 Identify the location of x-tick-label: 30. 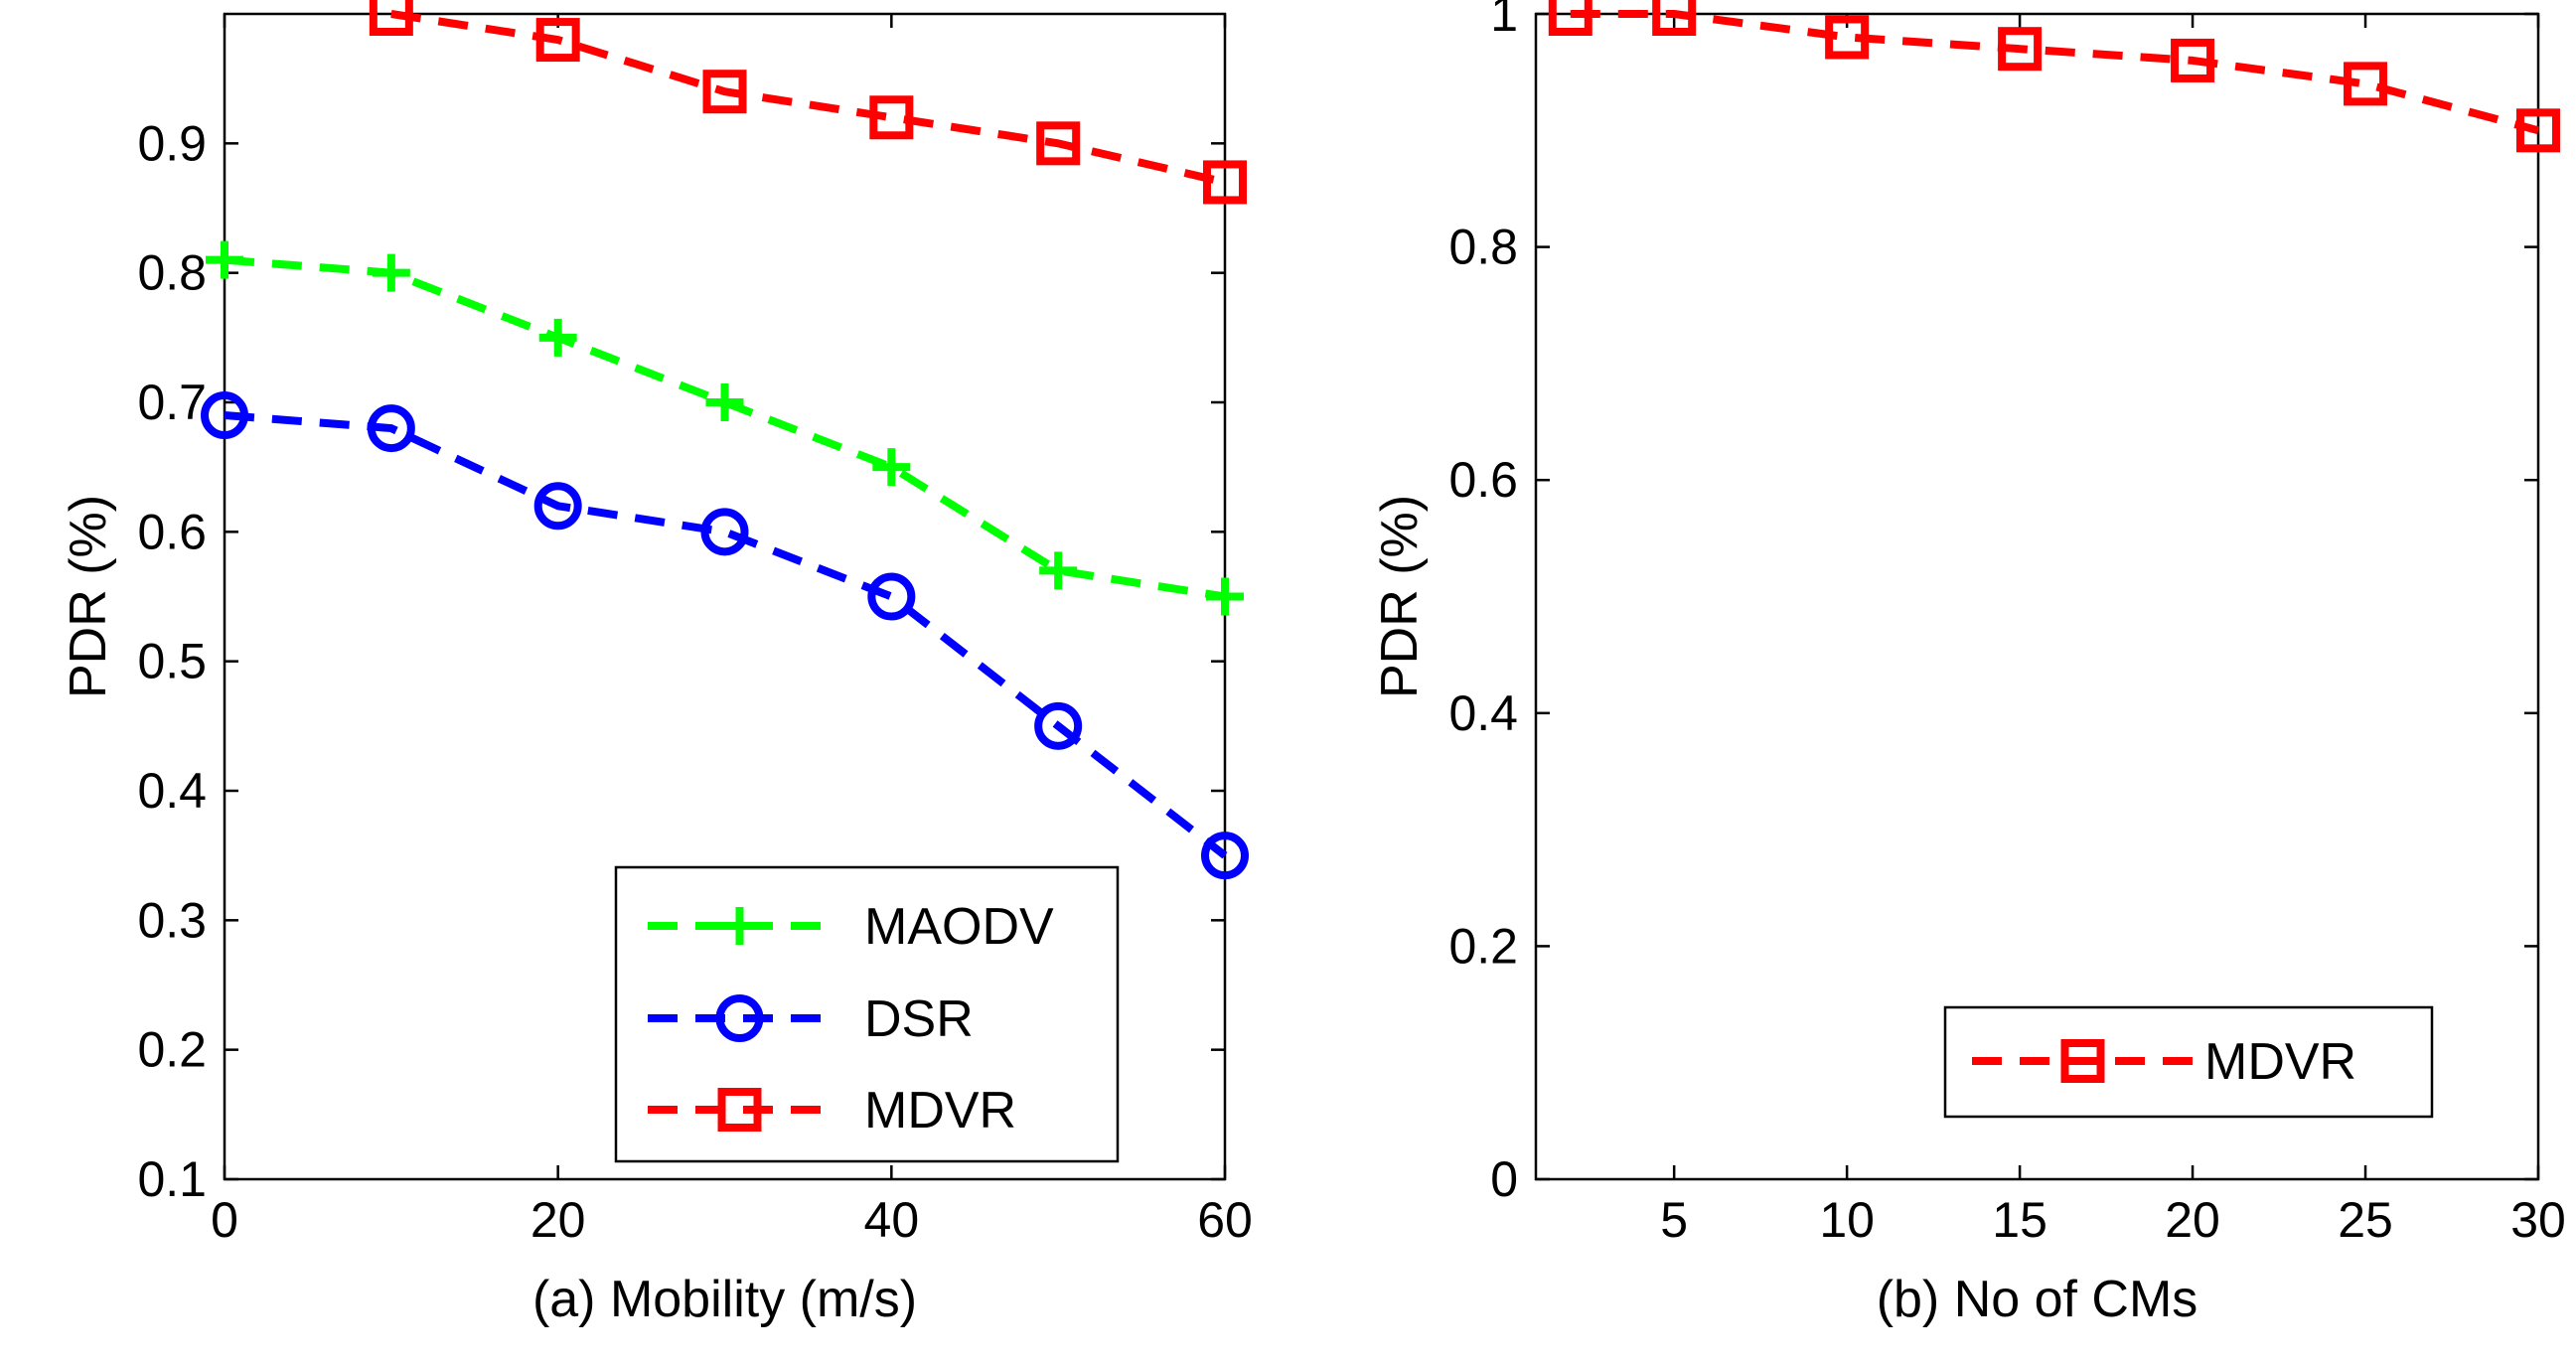
(2538, 1220).